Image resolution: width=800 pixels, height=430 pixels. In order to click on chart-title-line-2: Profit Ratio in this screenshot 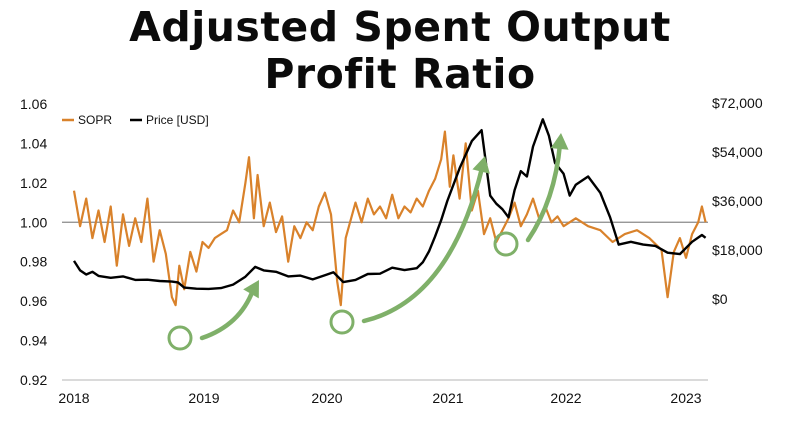, I will do `click(400, 74)`.